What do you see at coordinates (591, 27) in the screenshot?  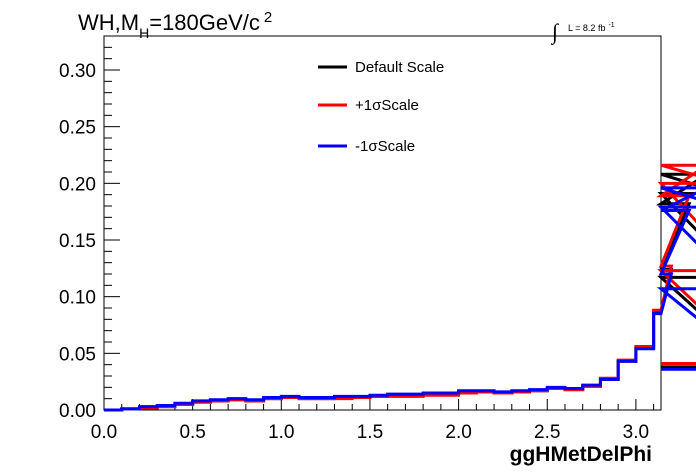 I see `lumi-annotation: L = 8.2 fb -1` at bounding box center [591, 27].